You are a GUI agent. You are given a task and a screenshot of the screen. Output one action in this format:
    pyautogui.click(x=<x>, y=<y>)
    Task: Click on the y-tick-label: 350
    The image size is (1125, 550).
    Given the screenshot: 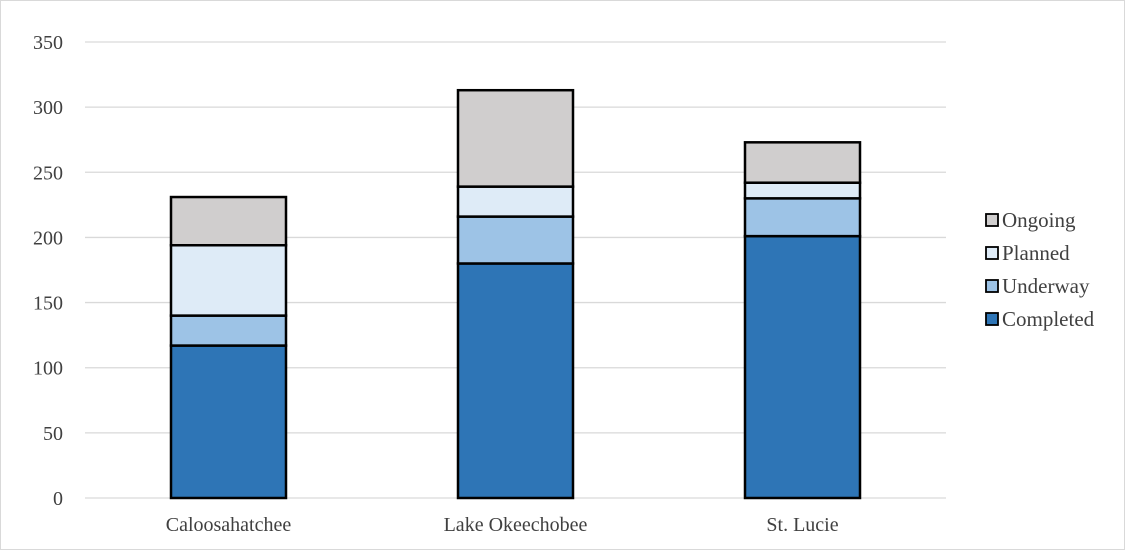 What is the action you would take?
    pyautogui.click(x=48, y=43)
    